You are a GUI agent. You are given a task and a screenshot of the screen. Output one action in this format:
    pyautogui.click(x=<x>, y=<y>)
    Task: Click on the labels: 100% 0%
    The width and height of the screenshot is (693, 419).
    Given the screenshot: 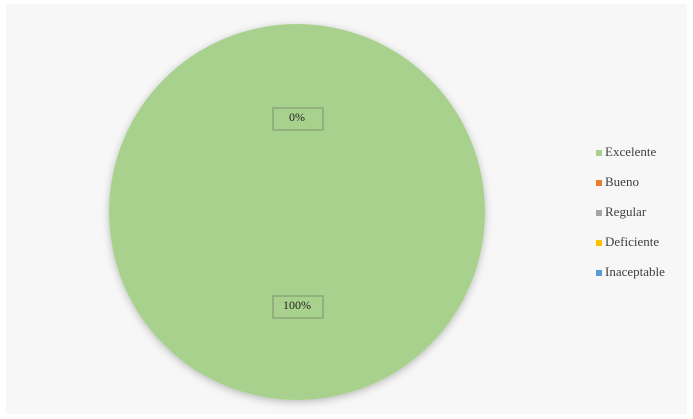 What is the action you would take?
    pyautogui.click(x=298, y=213)
    